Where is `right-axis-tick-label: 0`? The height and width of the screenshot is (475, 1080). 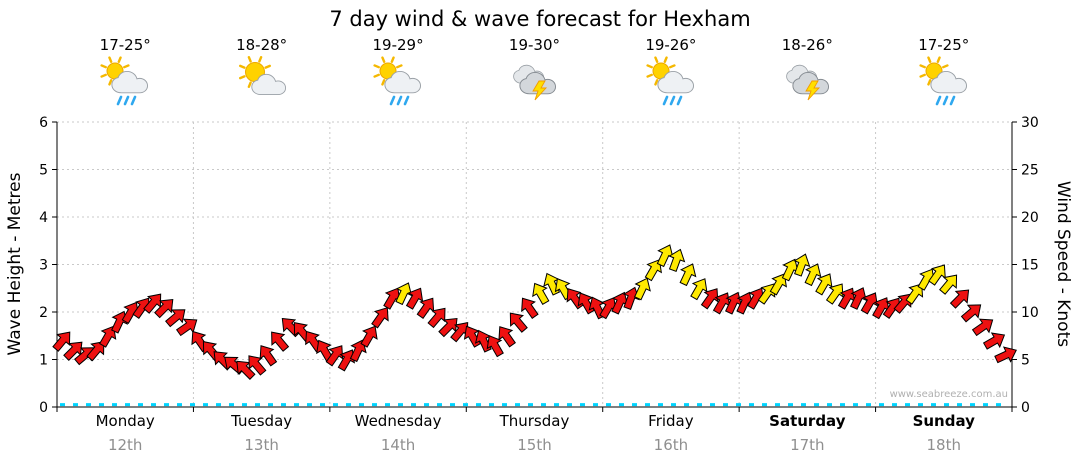
right-axis-tick-label: 0 is located at coordinates (1025, 408).